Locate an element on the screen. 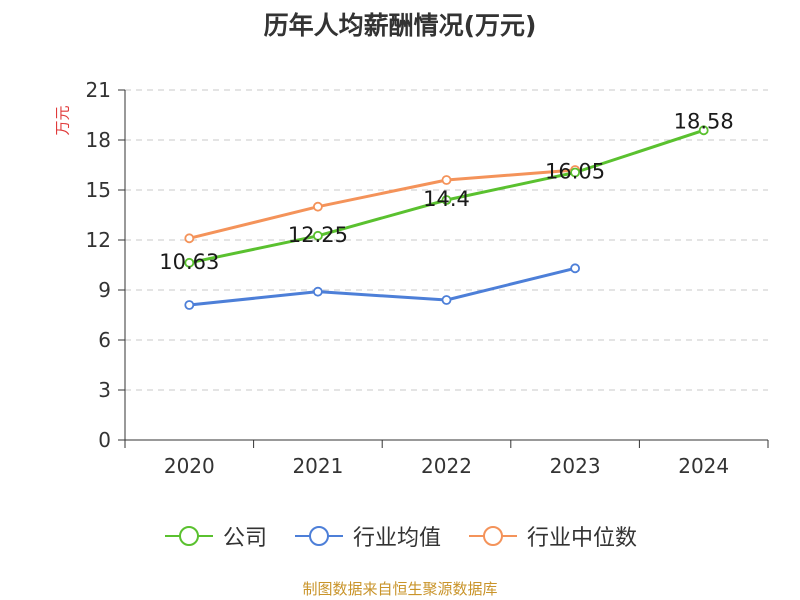 The height and width of the screenshot is (600, 800). legend-item: 行业均值 is located at coordinates (367, 536).